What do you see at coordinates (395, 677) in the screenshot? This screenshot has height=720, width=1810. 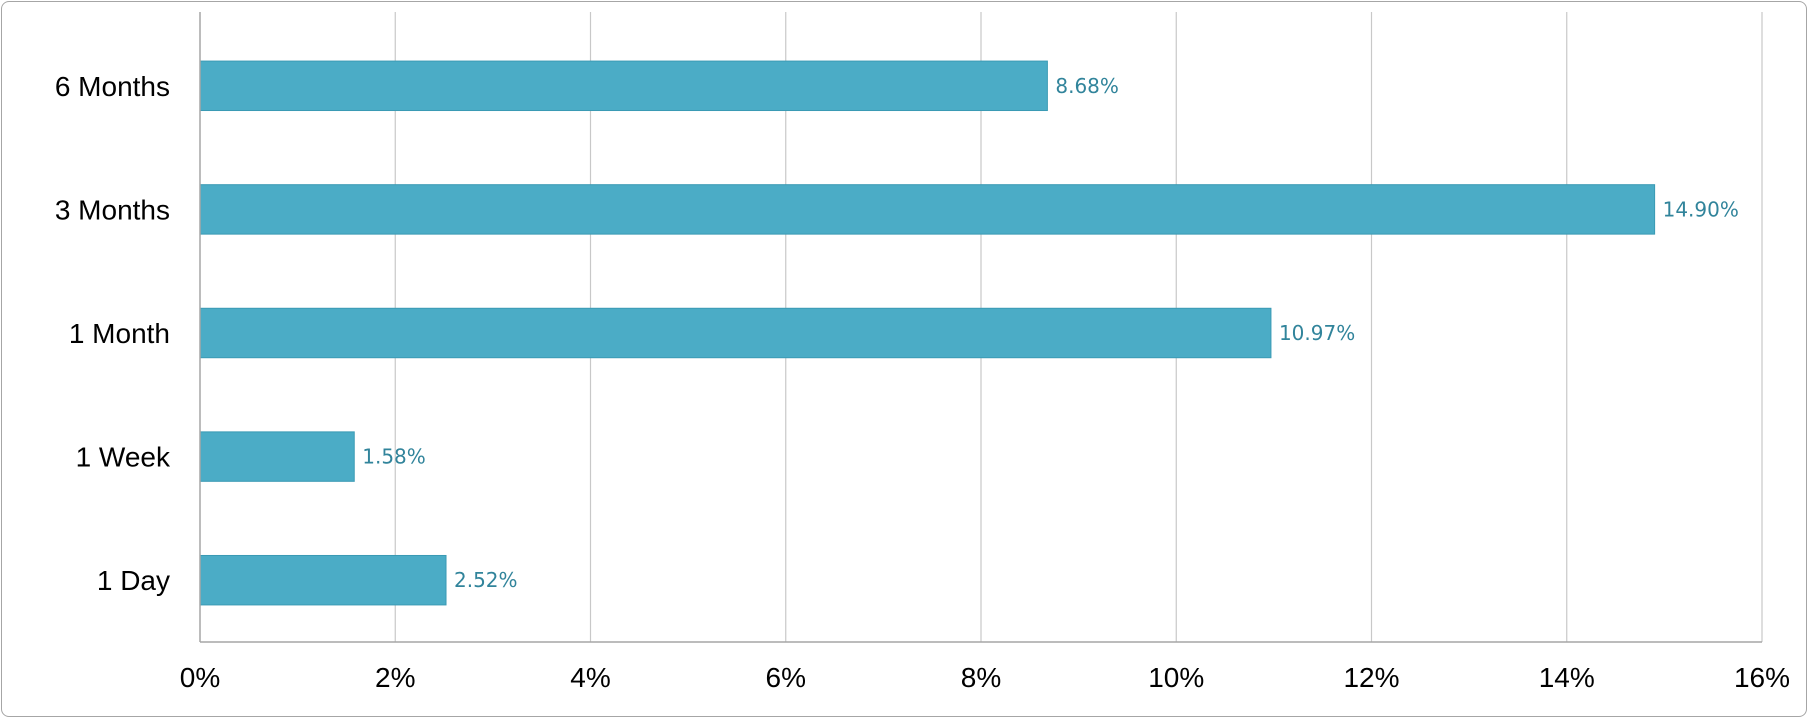 I see `x-tick-label: 2%` at bounding box center [395, 677].